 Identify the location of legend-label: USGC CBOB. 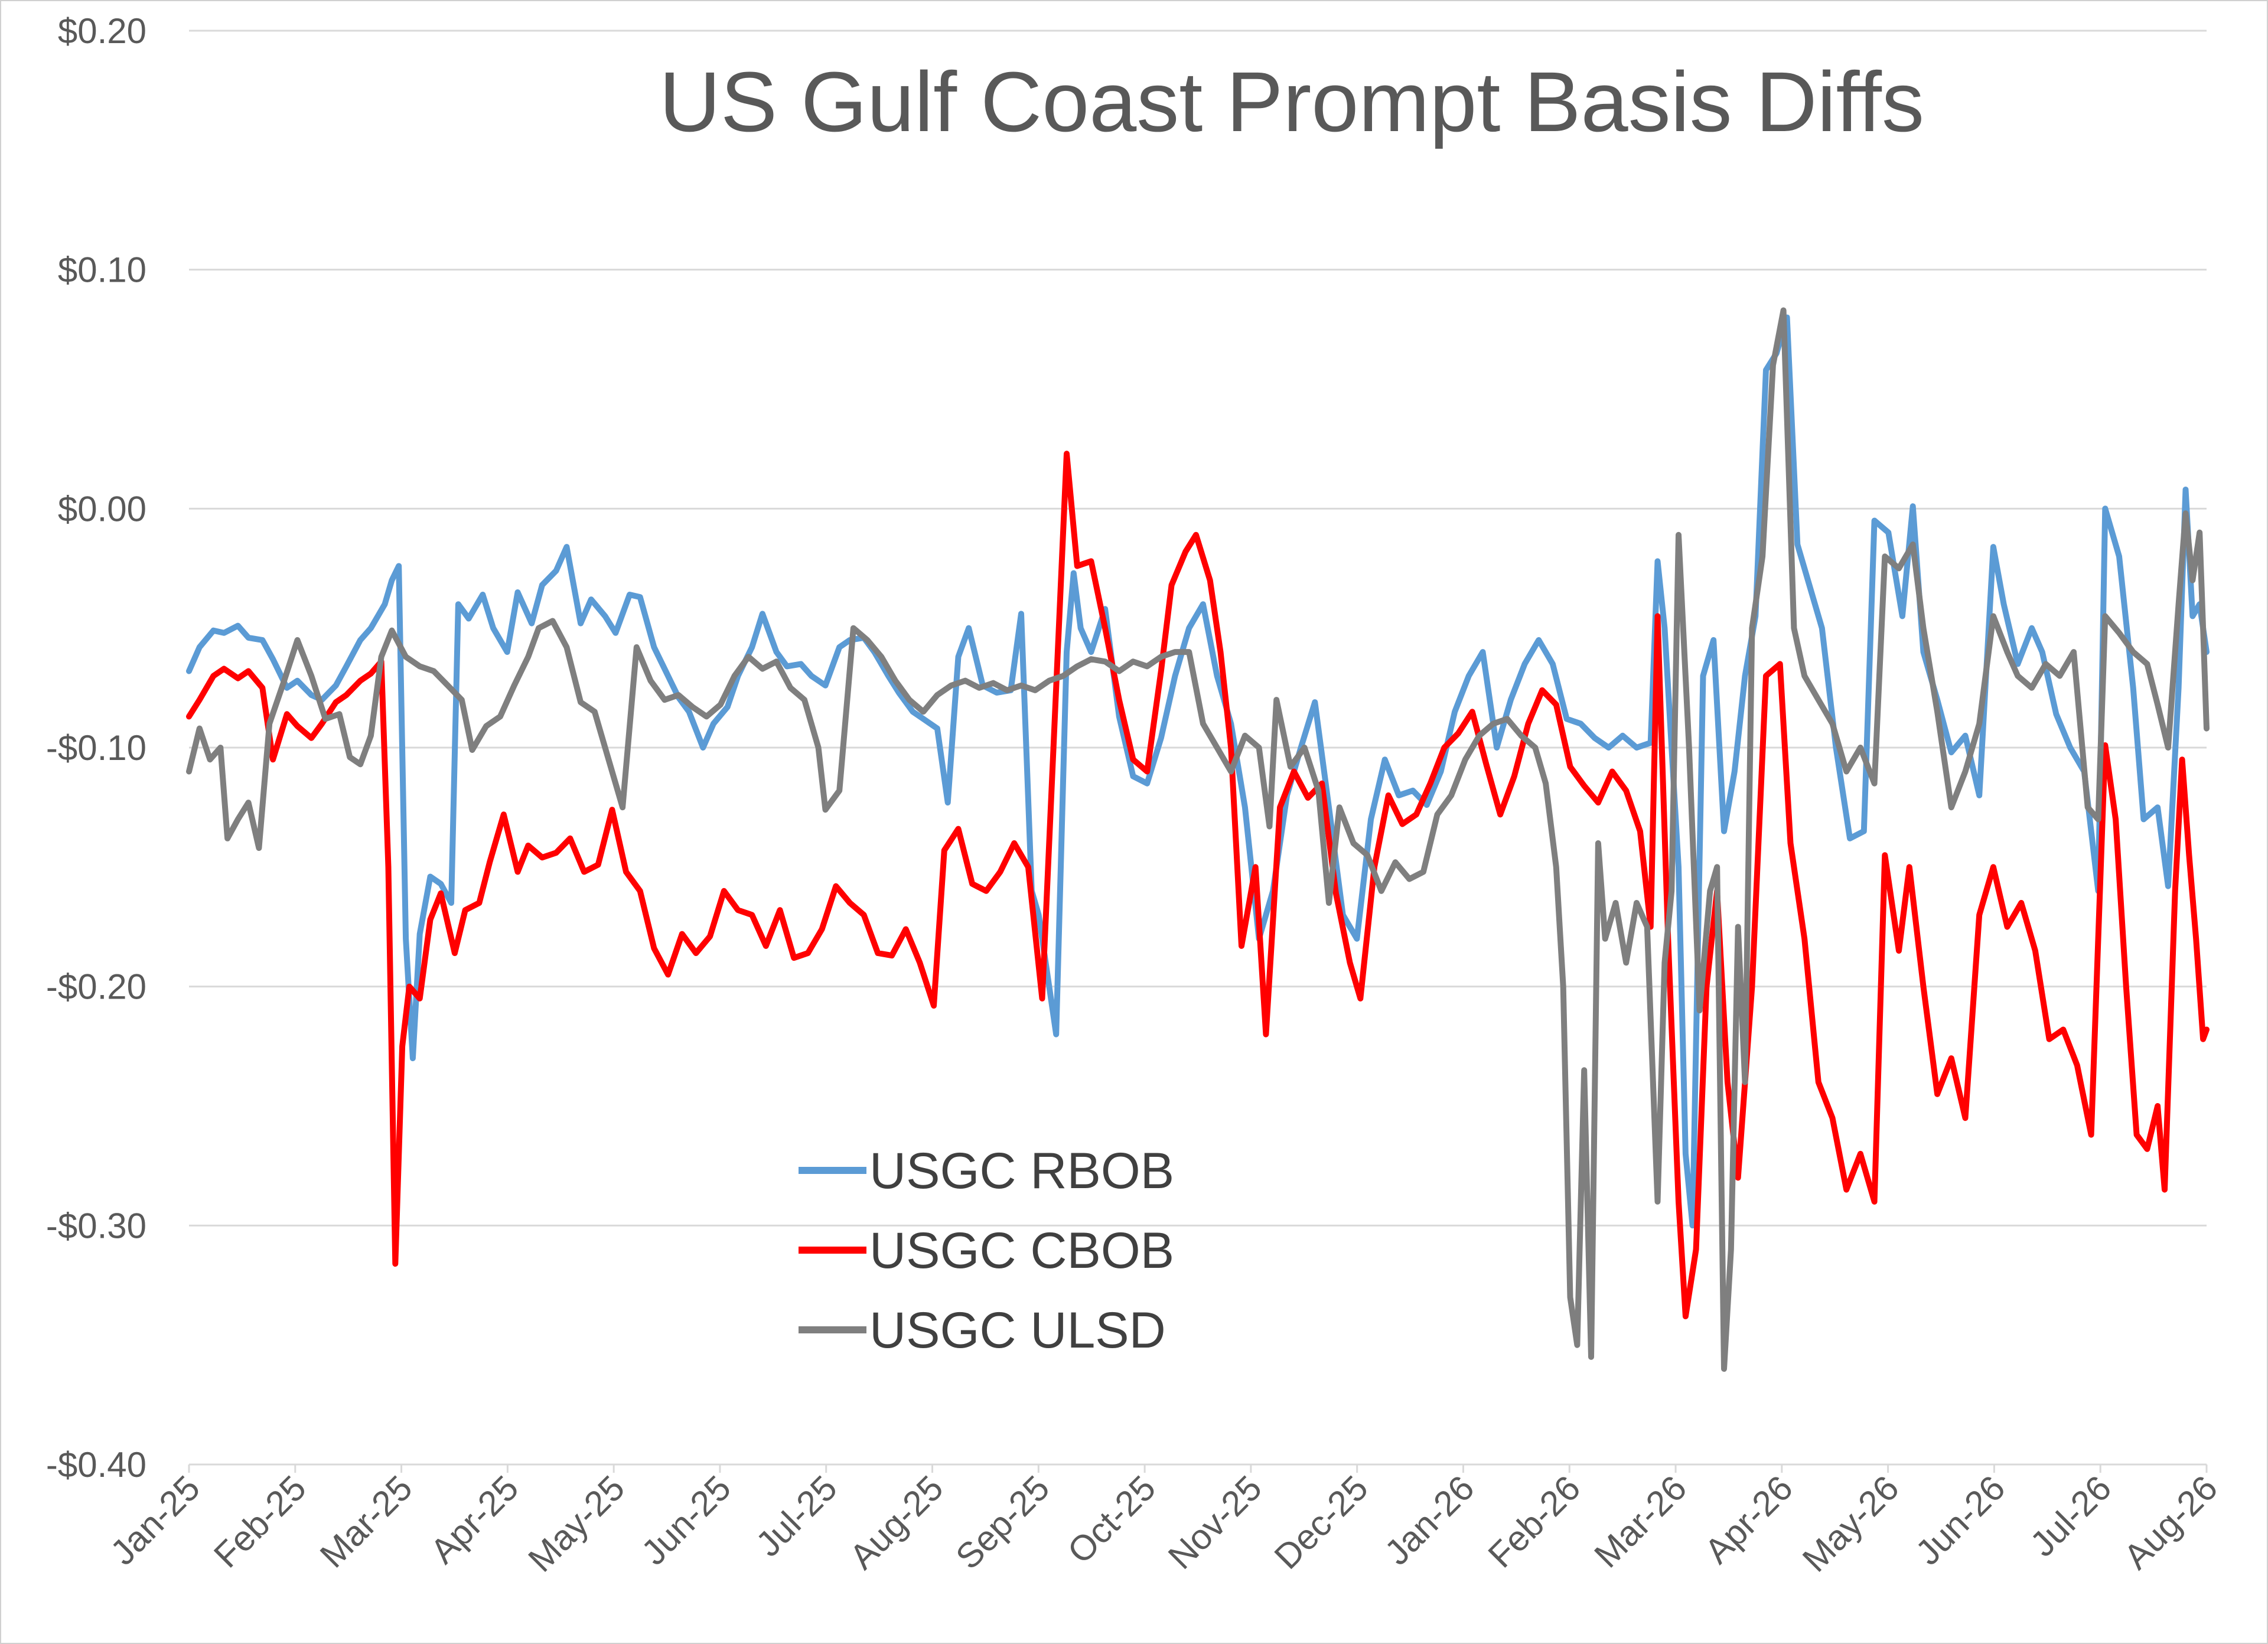
(1021, 1251).